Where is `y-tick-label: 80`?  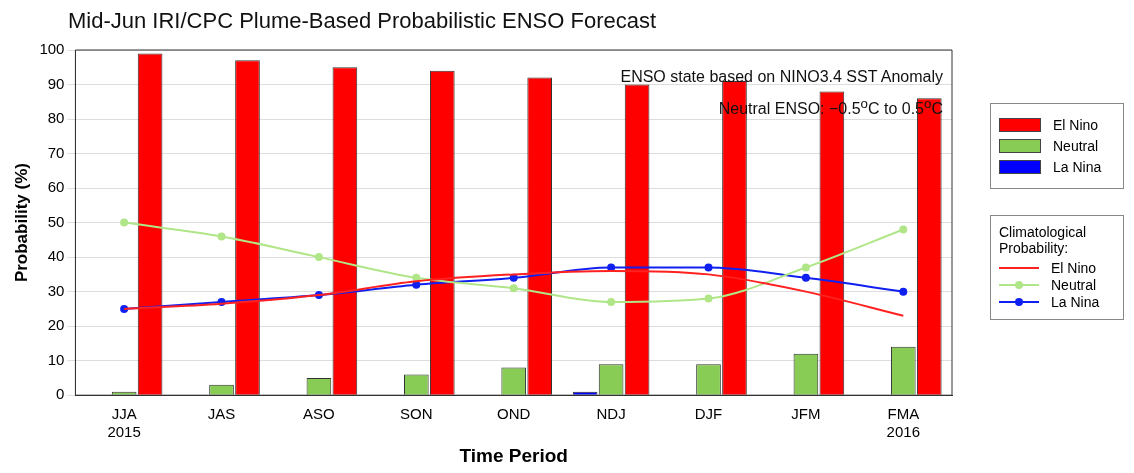
y-tick-label: 80 is located at coordinates (56, 118).